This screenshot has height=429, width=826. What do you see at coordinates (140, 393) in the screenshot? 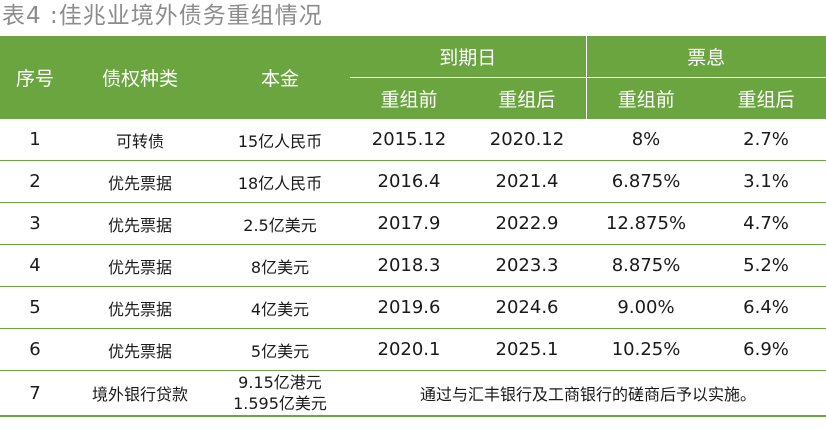
I see `cell-type: 境外银行贷款` at bounding box center [140, 393].